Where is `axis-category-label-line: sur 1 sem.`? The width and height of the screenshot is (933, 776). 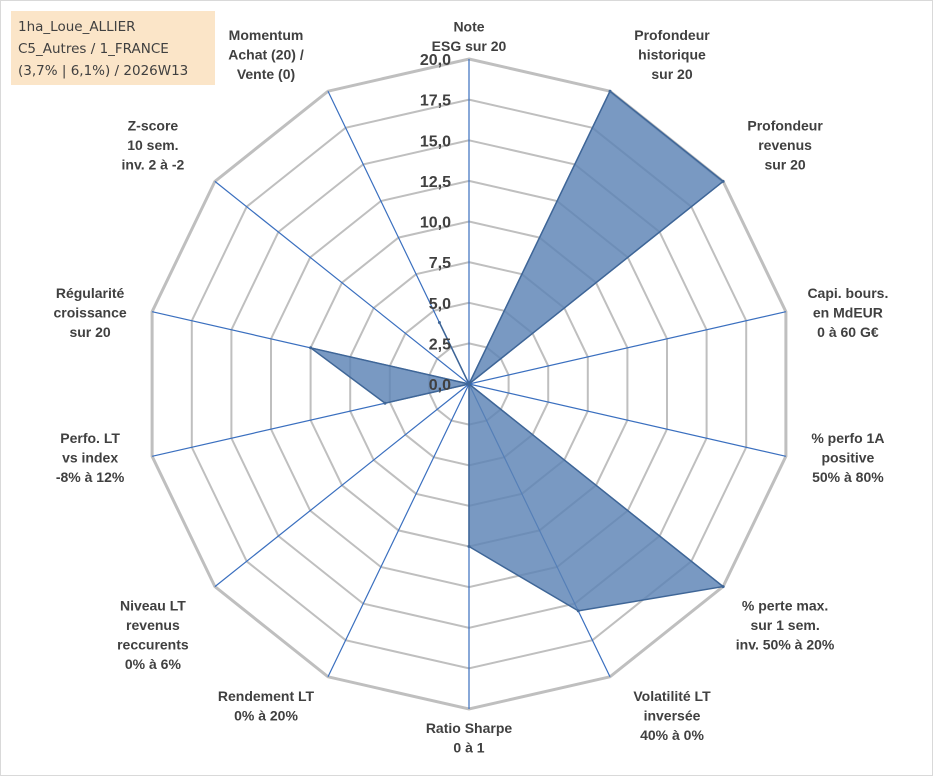 axis-category-label-line: sur 1 sem. is located at coordinates (784, 625).